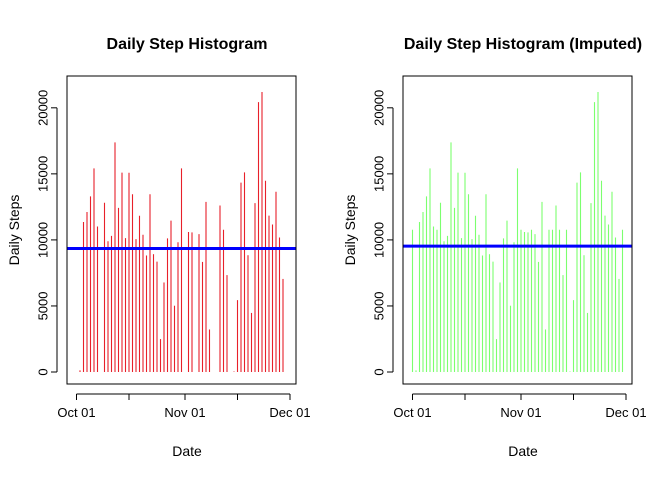 This screenshot has width=672, height=485. Describe the element at coordinates (523, 44) in the screenshot. I see `chart-title: Daily Step Histogram (Imputed)` at that location.